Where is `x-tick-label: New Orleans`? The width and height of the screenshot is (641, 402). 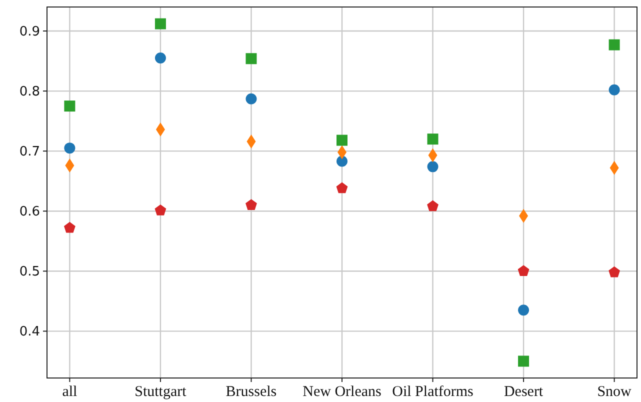 x-tick-label: New Orleans is located at coordinates (342, 392).